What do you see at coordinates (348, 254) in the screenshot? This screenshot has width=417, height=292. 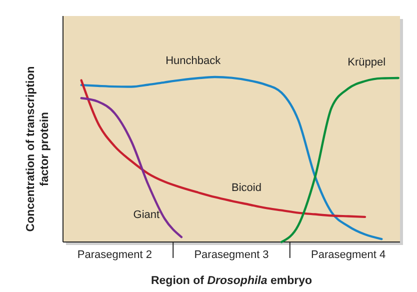 I see `x-tick-label: Parasegment 4` at bounding box center [348, 254].